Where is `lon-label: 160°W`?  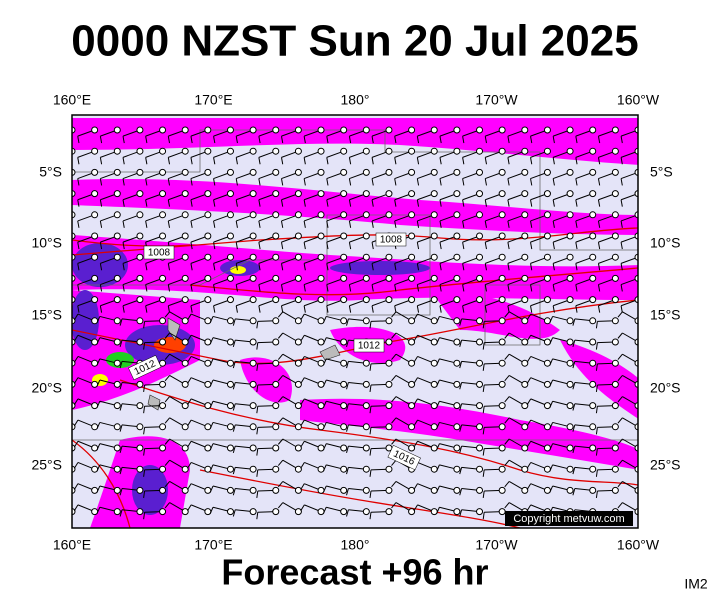 lon-label: 160°W is located at coordinates (638, 545).